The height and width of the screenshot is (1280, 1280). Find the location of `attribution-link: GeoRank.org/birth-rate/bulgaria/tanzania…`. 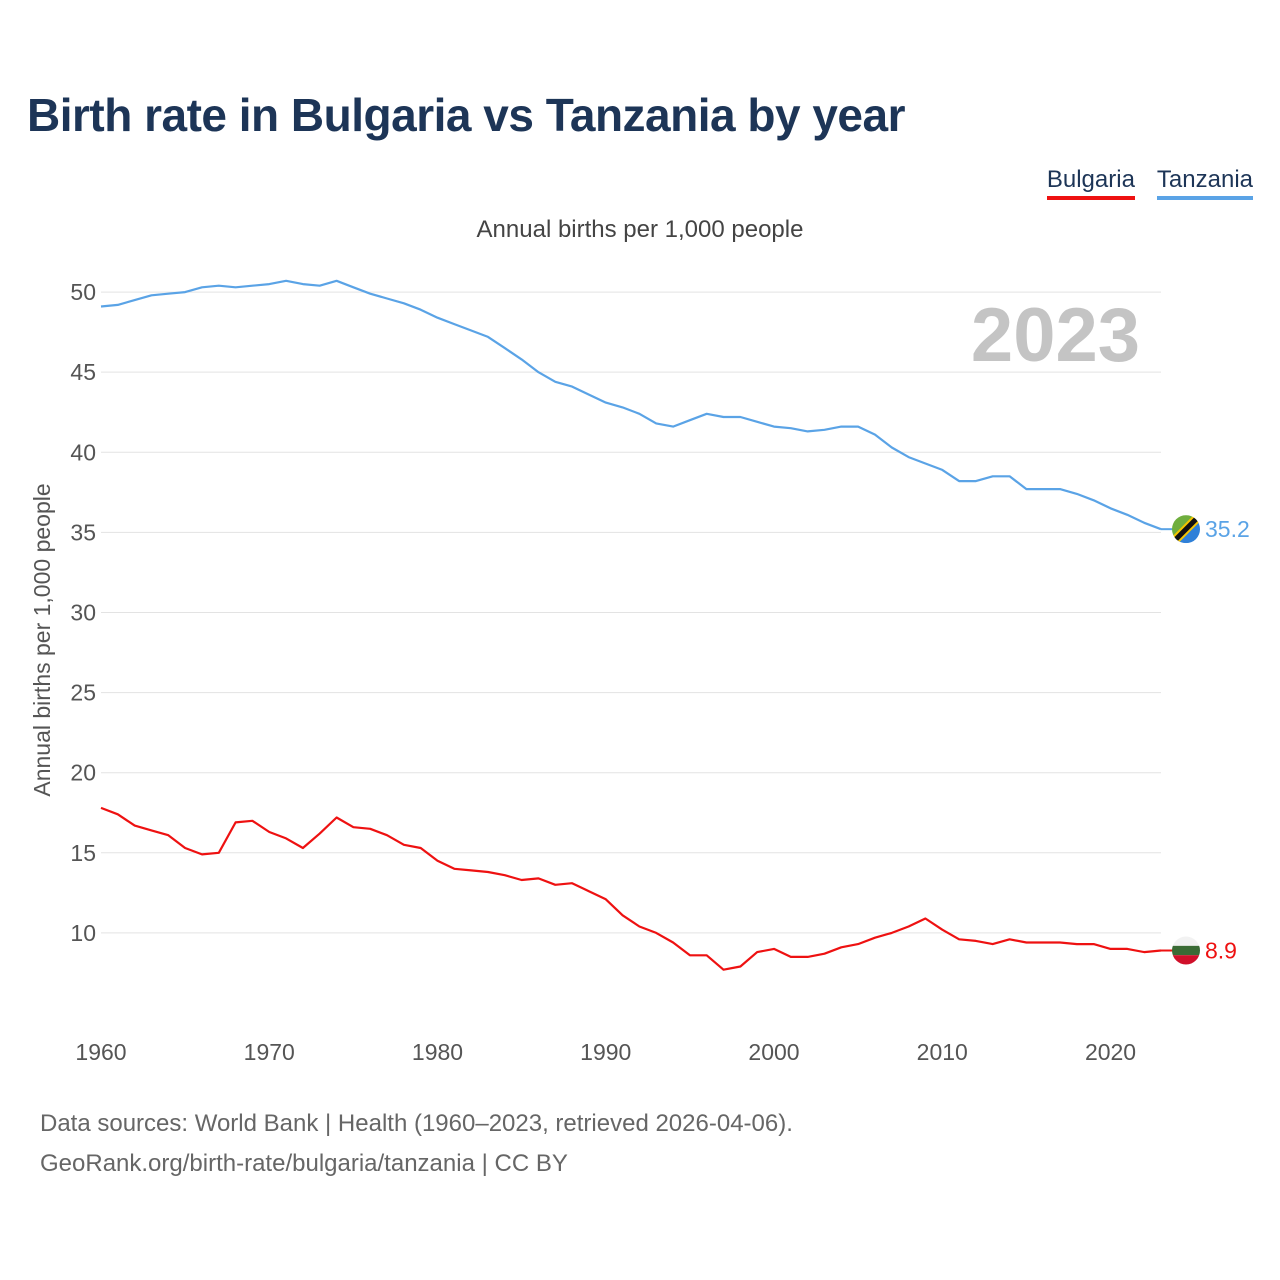

attribution-link: GeoRank.org/birth-rate/bulgaria/tanzania… is located at coordinates (304, 1163).